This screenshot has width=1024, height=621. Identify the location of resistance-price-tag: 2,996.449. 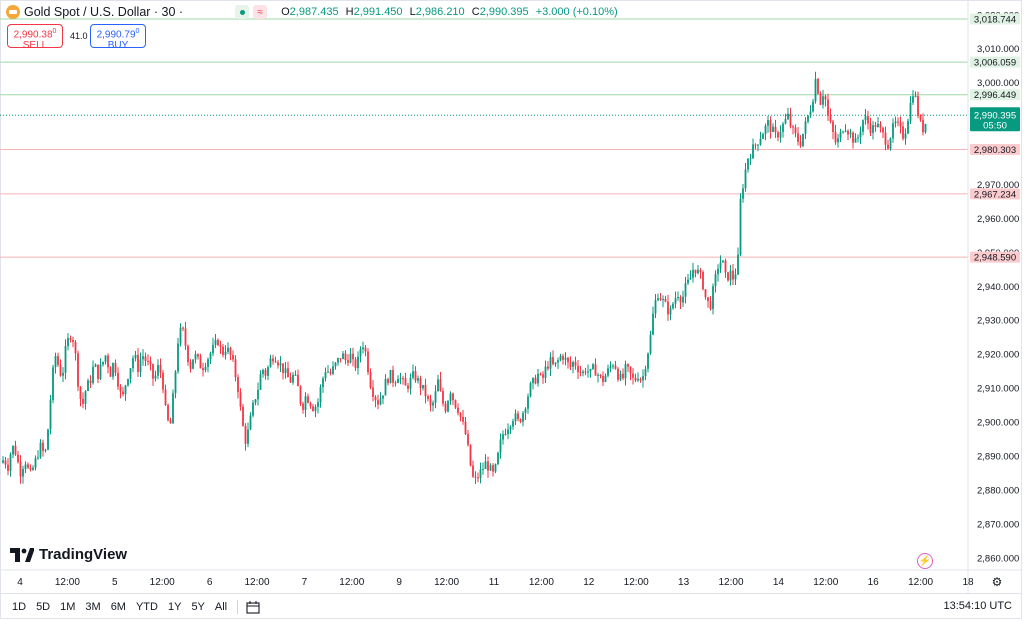
(995, 95).